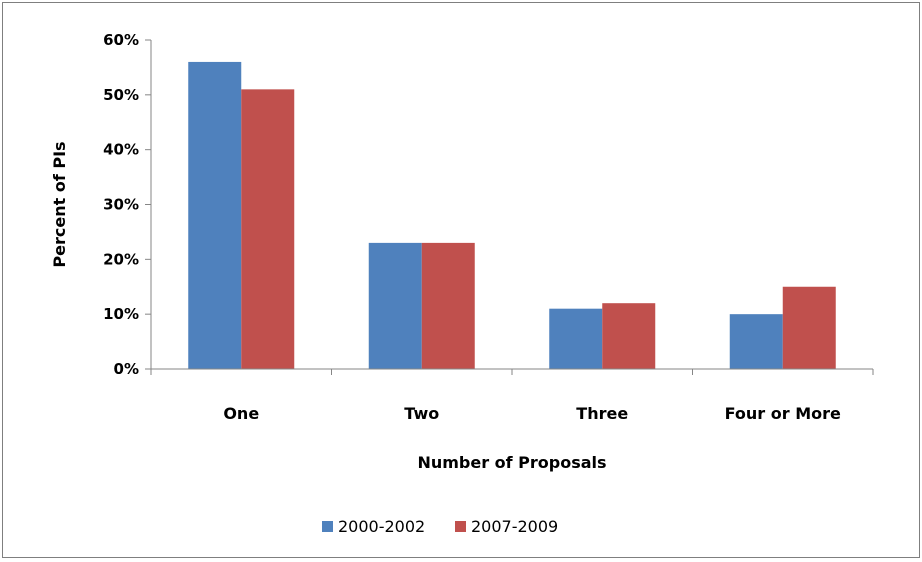 Image resolution: width=922 pixels, height=562 pixels. Describe the element at coordinates (121, 95) in the screenshot. I see `y-tick-label: 50%` at that location.